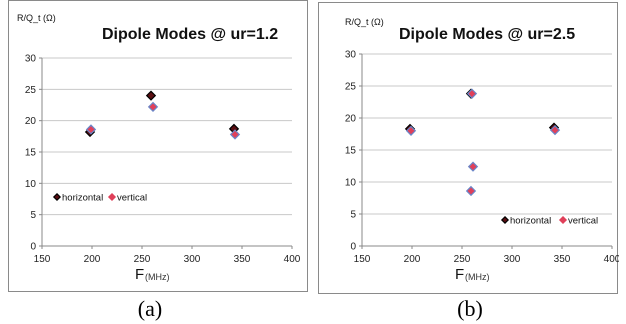 Image resolution: width=626 pixels, height=324 pixels. What do you see at coordinates (151, 95) in the screenshot?
I see `data-point-horizontal` at bounding box center [151, 95].